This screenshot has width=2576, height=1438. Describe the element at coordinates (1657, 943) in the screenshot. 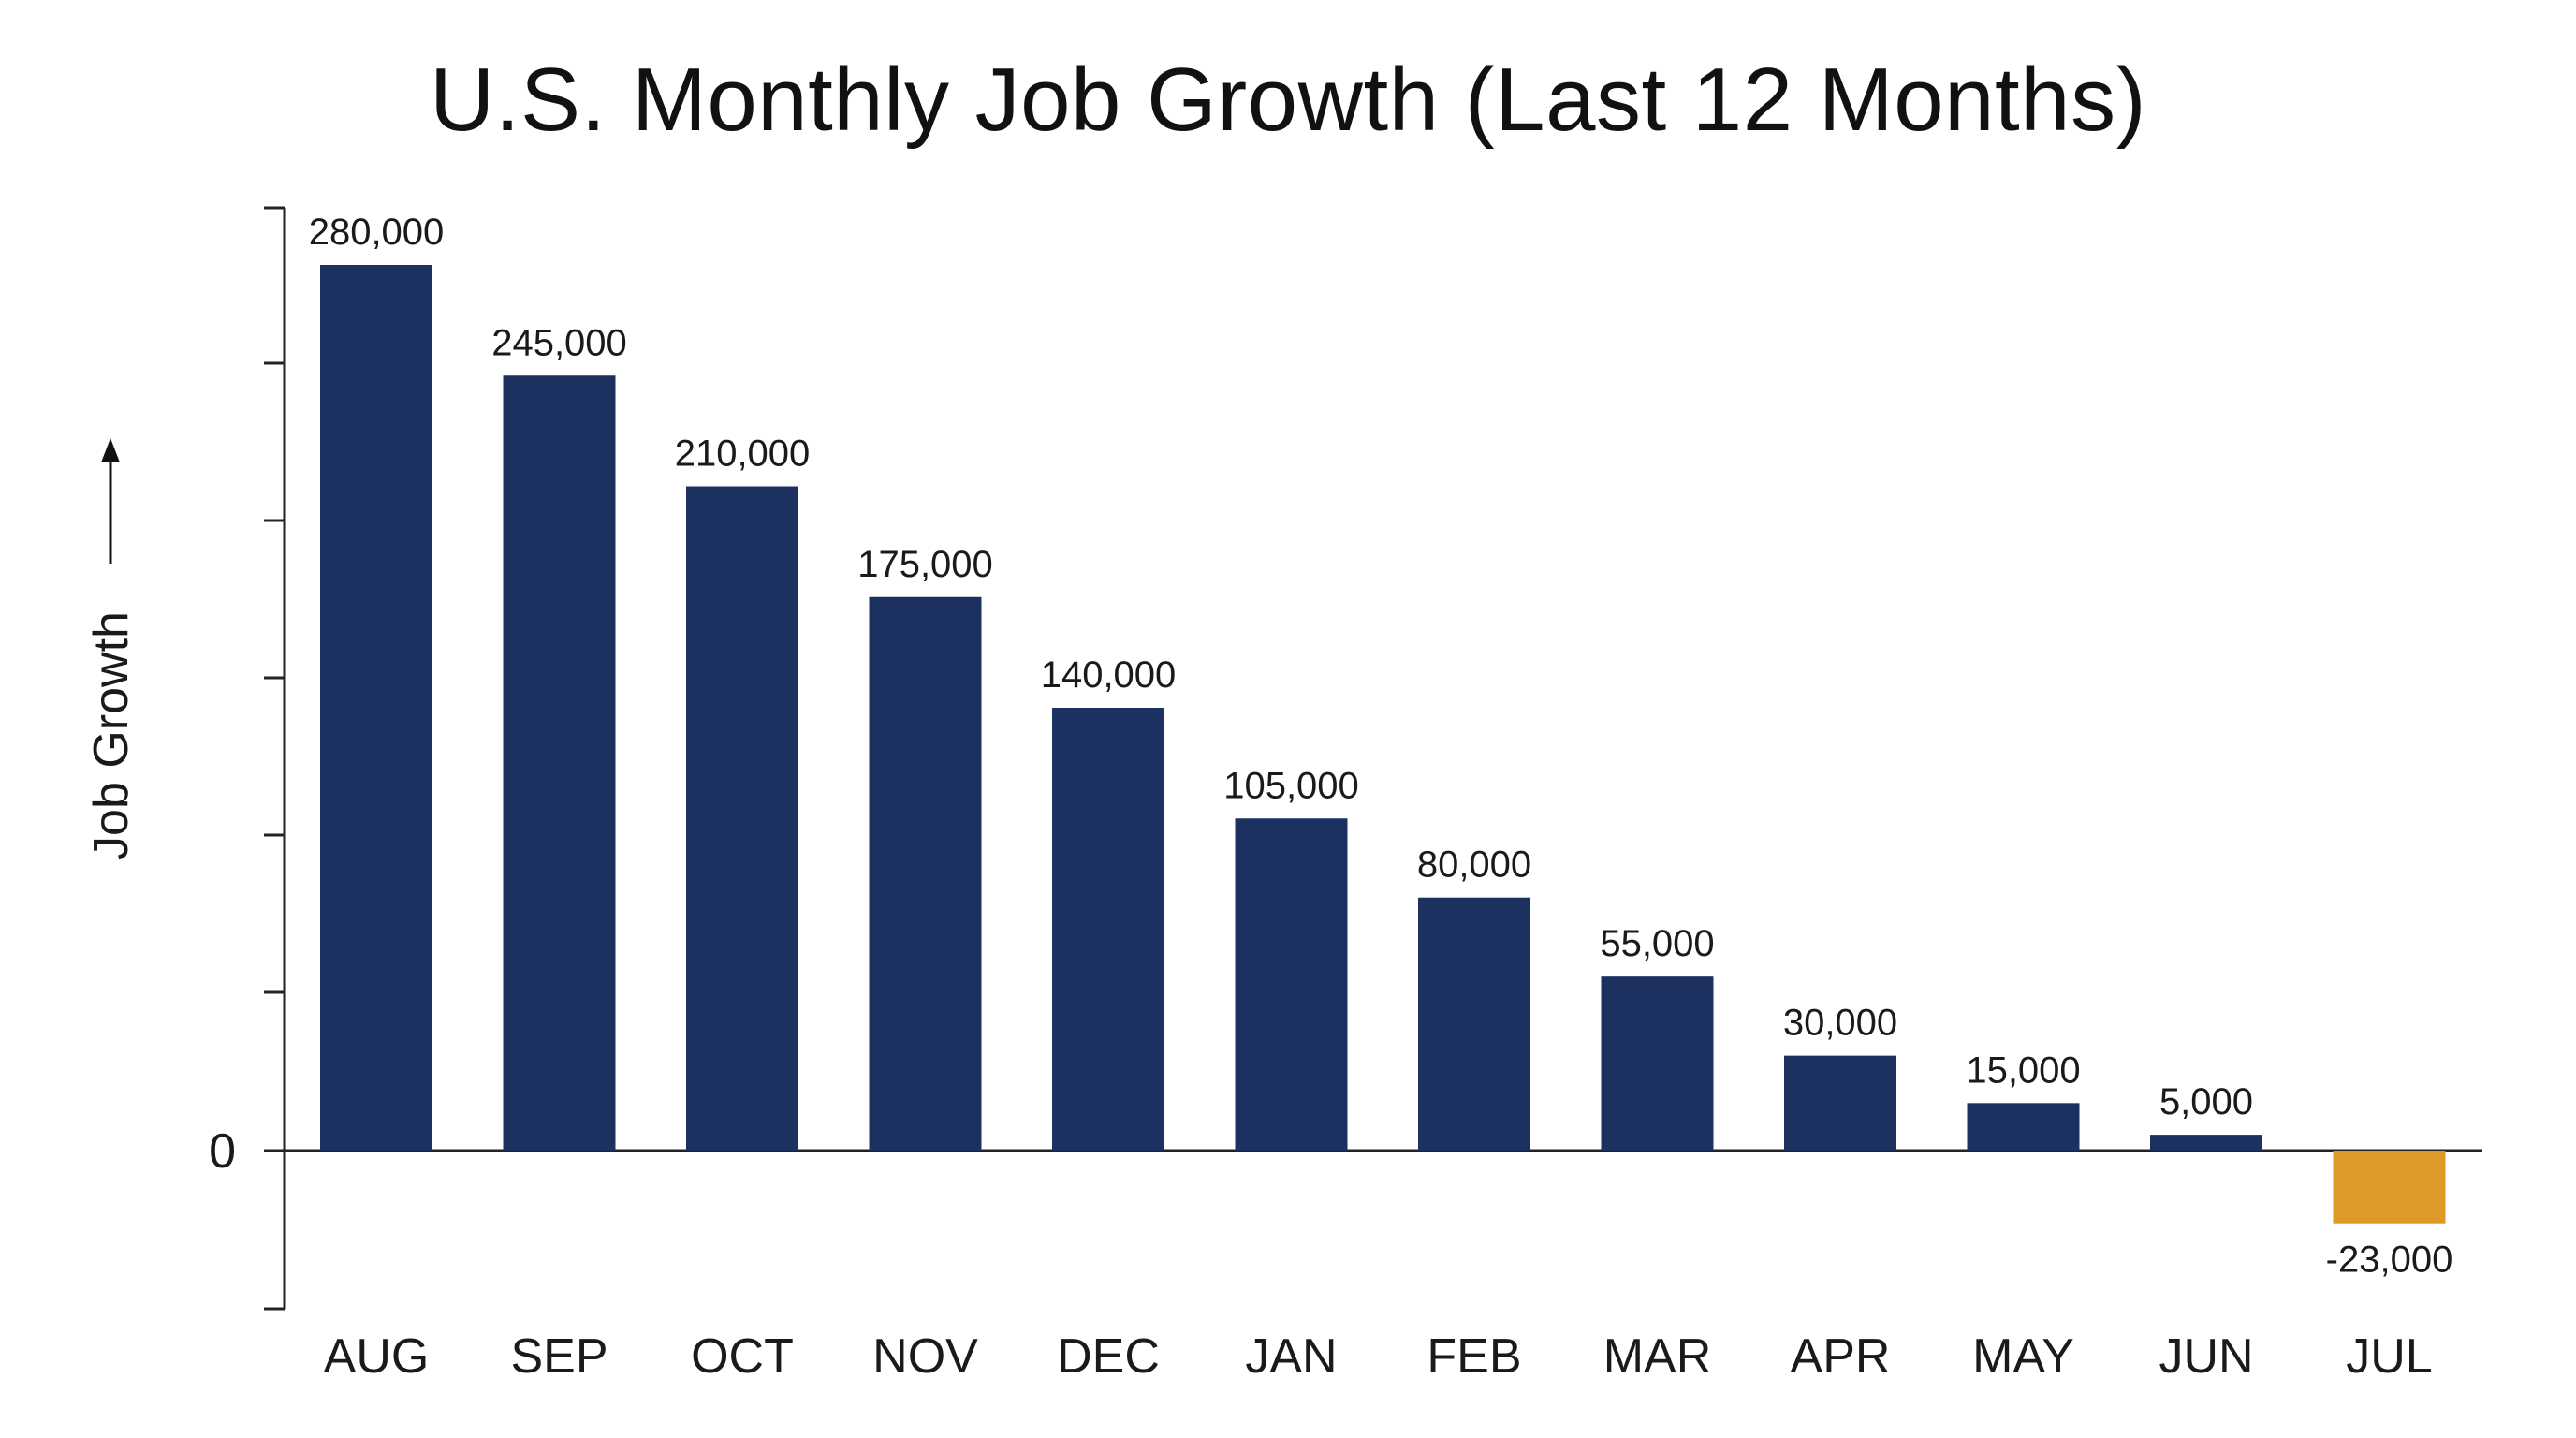

I see `value-label-mar: 55,000` at that location.